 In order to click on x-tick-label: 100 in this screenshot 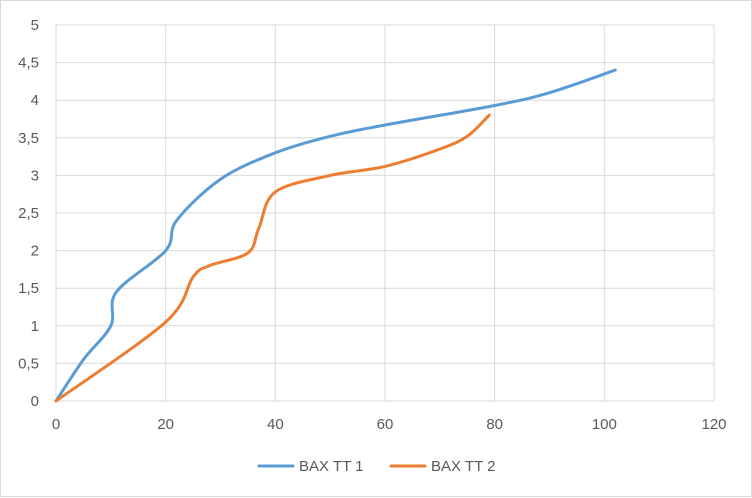, I will do `click(604, 424)`.